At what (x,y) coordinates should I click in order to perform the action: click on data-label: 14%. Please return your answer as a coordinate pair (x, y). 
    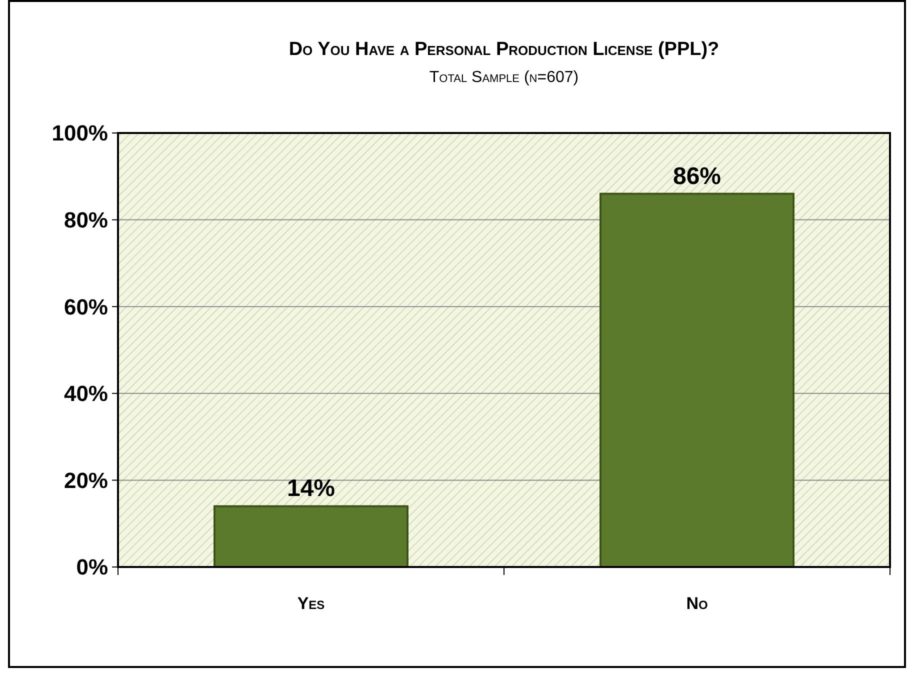
    Looking at the image, I should click on (311, 488).